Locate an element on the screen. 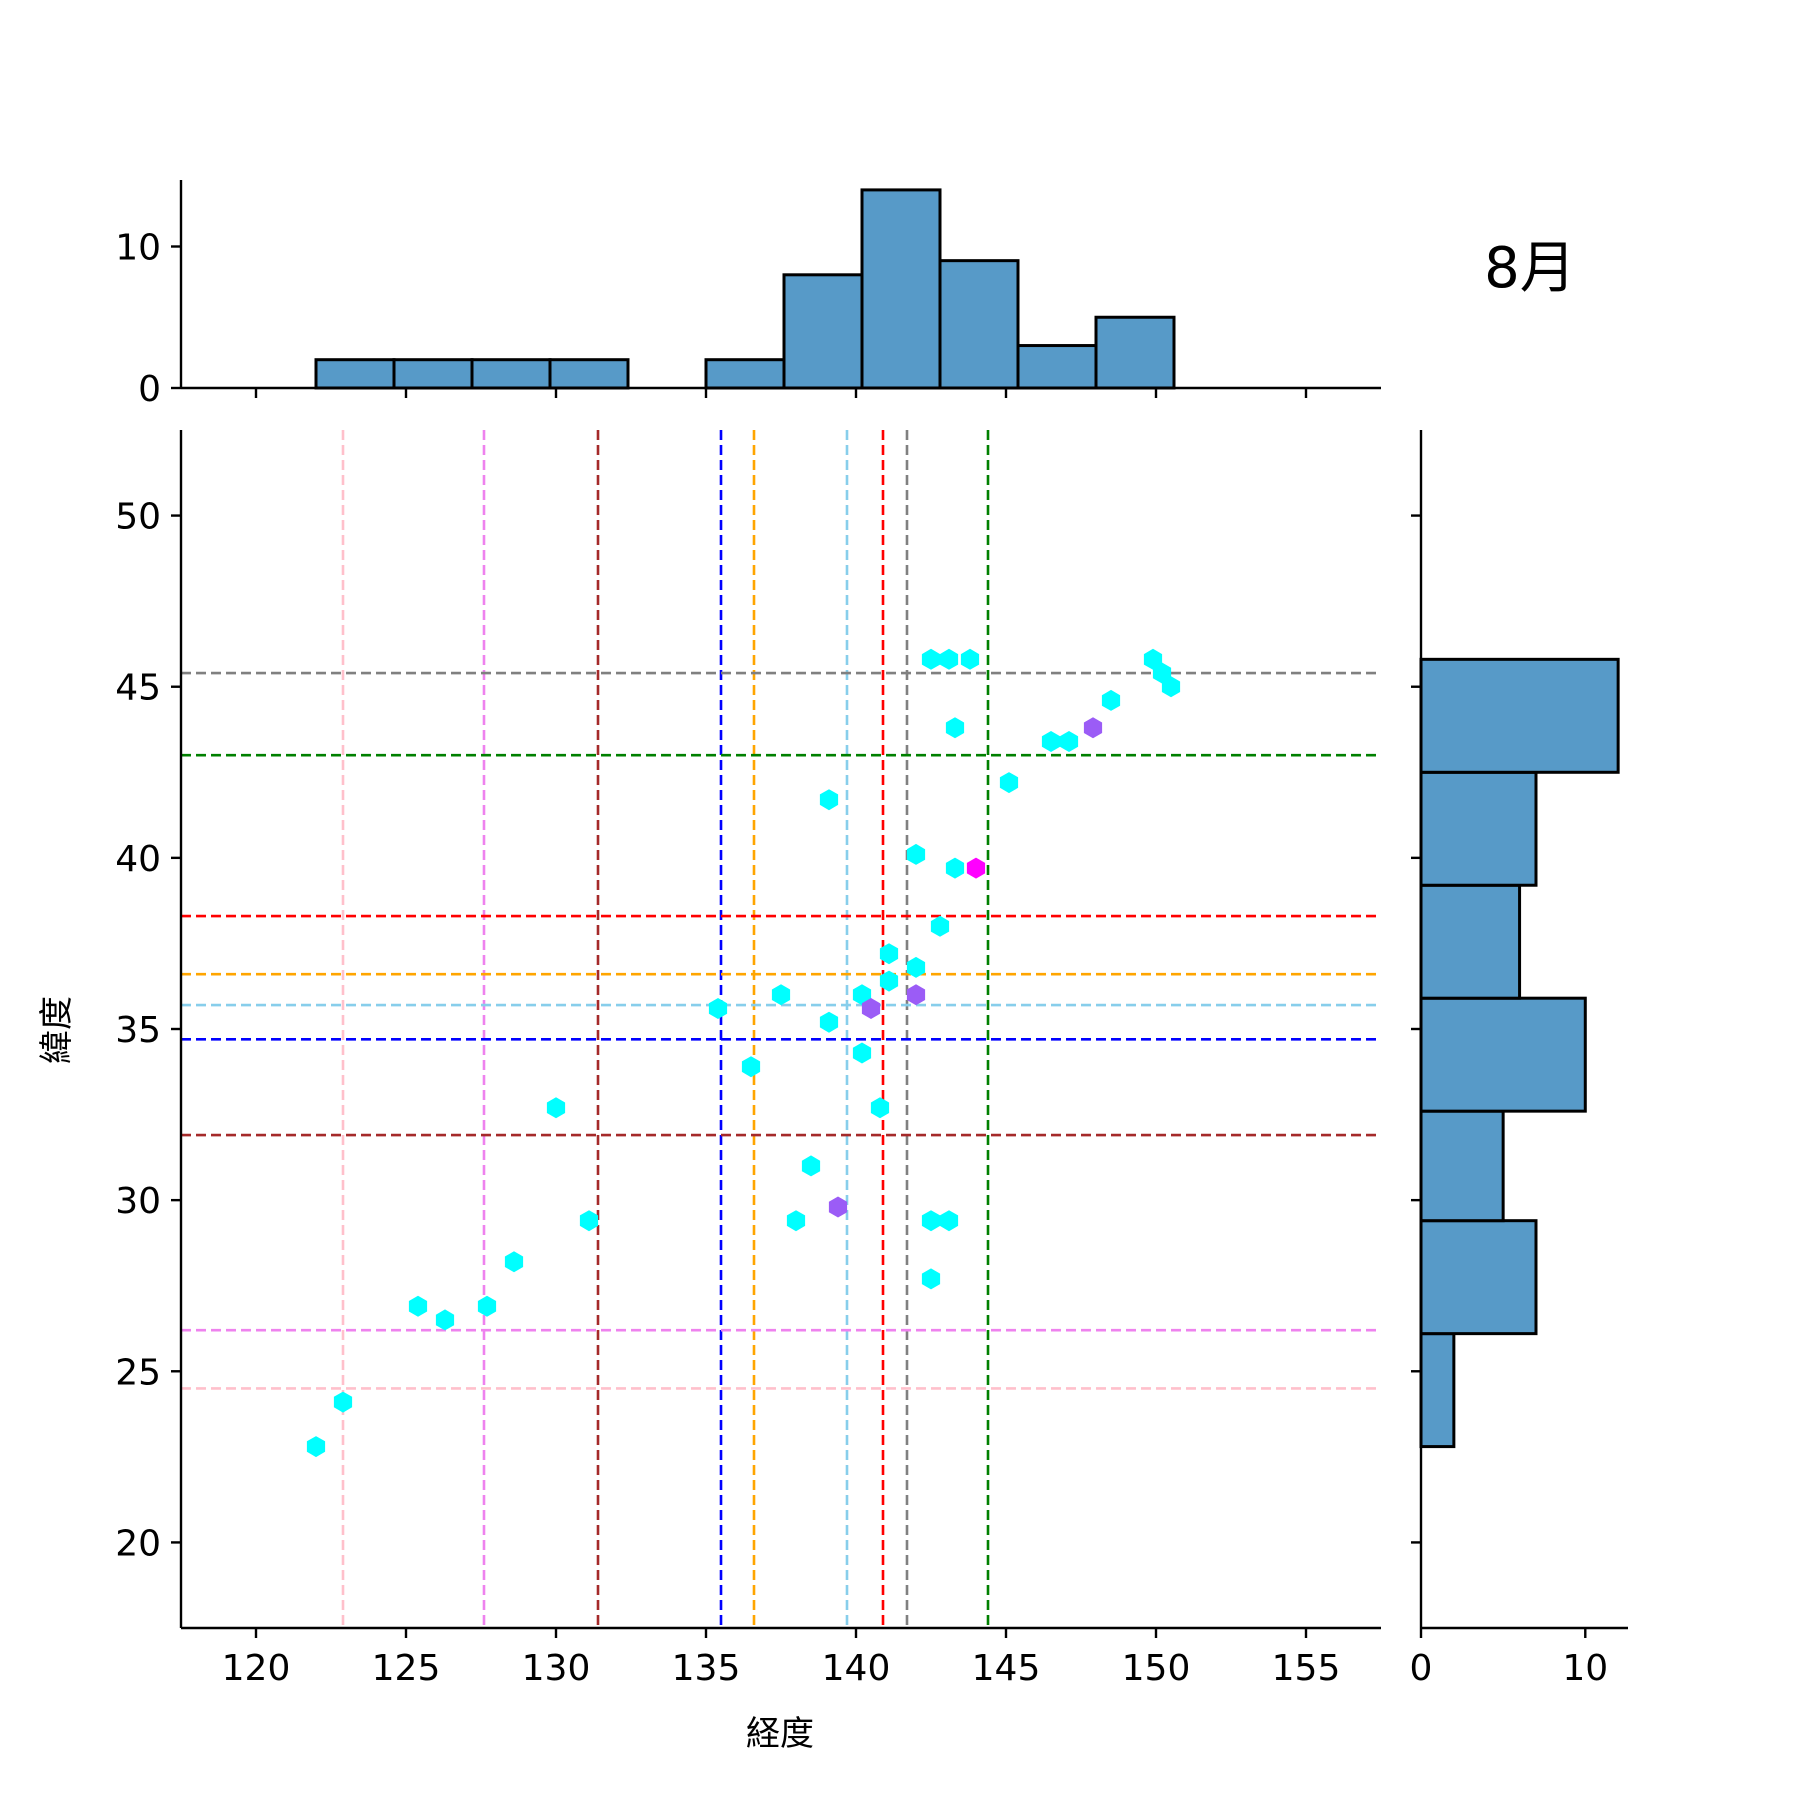 The image size is (1800, 1800). y-tick-label: 40 is located at coordinates (138, 859).